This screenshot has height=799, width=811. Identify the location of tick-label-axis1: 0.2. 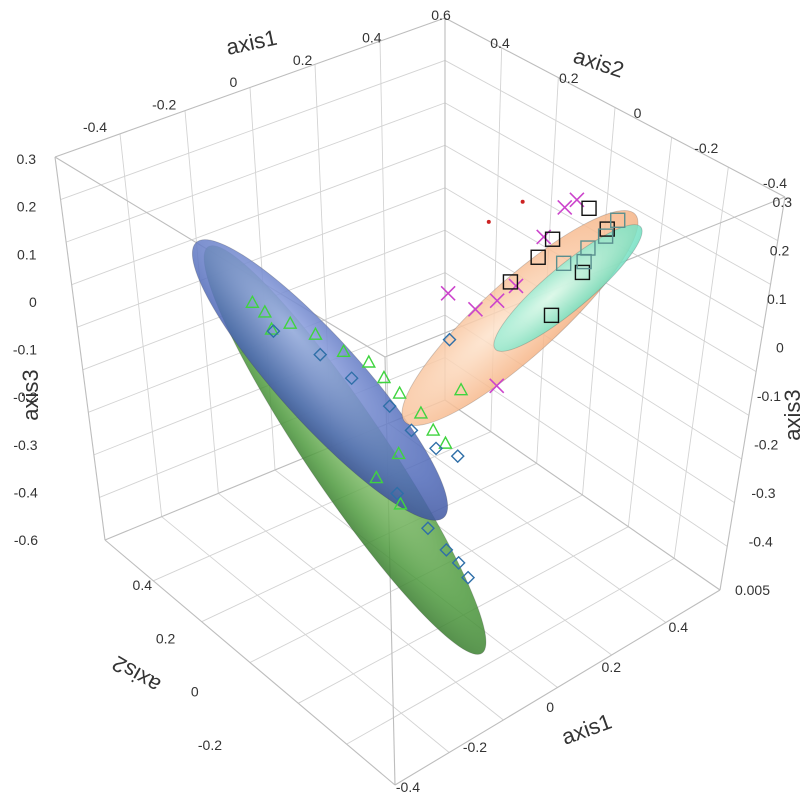
(303, 60).